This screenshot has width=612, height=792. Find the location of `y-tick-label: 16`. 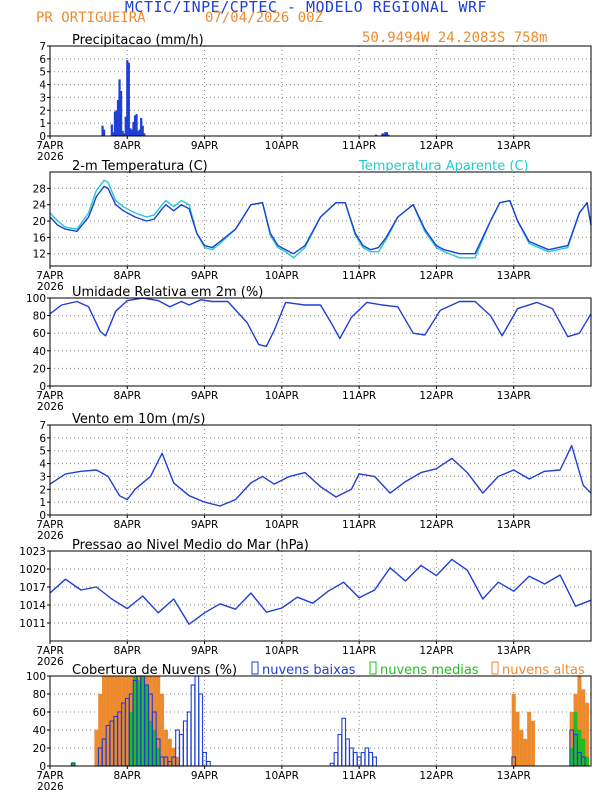

y-tick-label: 16 is located at coordinates (40, 238).